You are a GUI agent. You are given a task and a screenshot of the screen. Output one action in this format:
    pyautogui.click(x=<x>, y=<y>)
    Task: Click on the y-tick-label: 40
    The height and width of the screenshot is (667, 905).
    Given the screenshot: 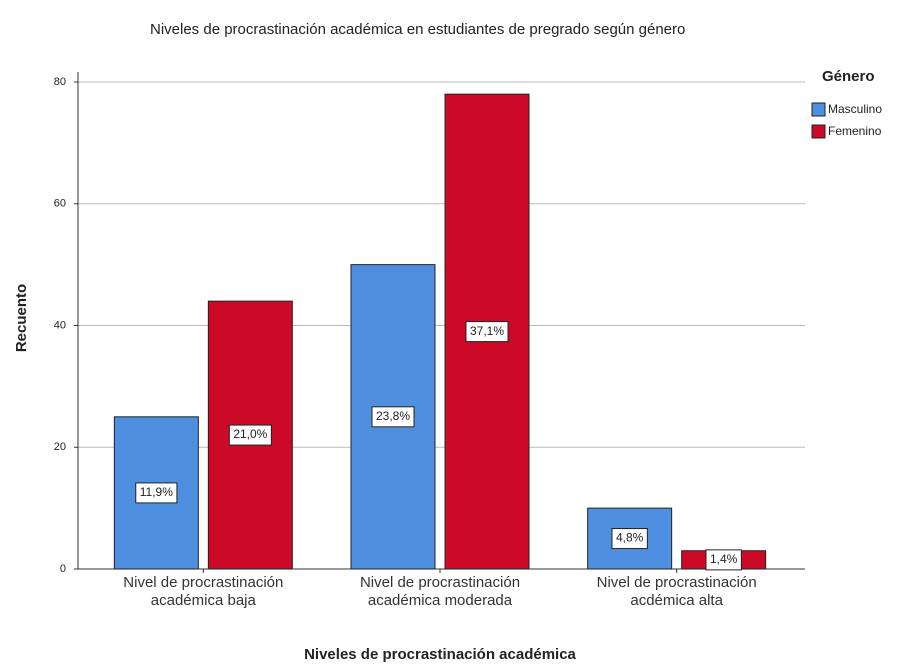 What is the action you would take?
    pyautogui.click(x=60, y=325)
    